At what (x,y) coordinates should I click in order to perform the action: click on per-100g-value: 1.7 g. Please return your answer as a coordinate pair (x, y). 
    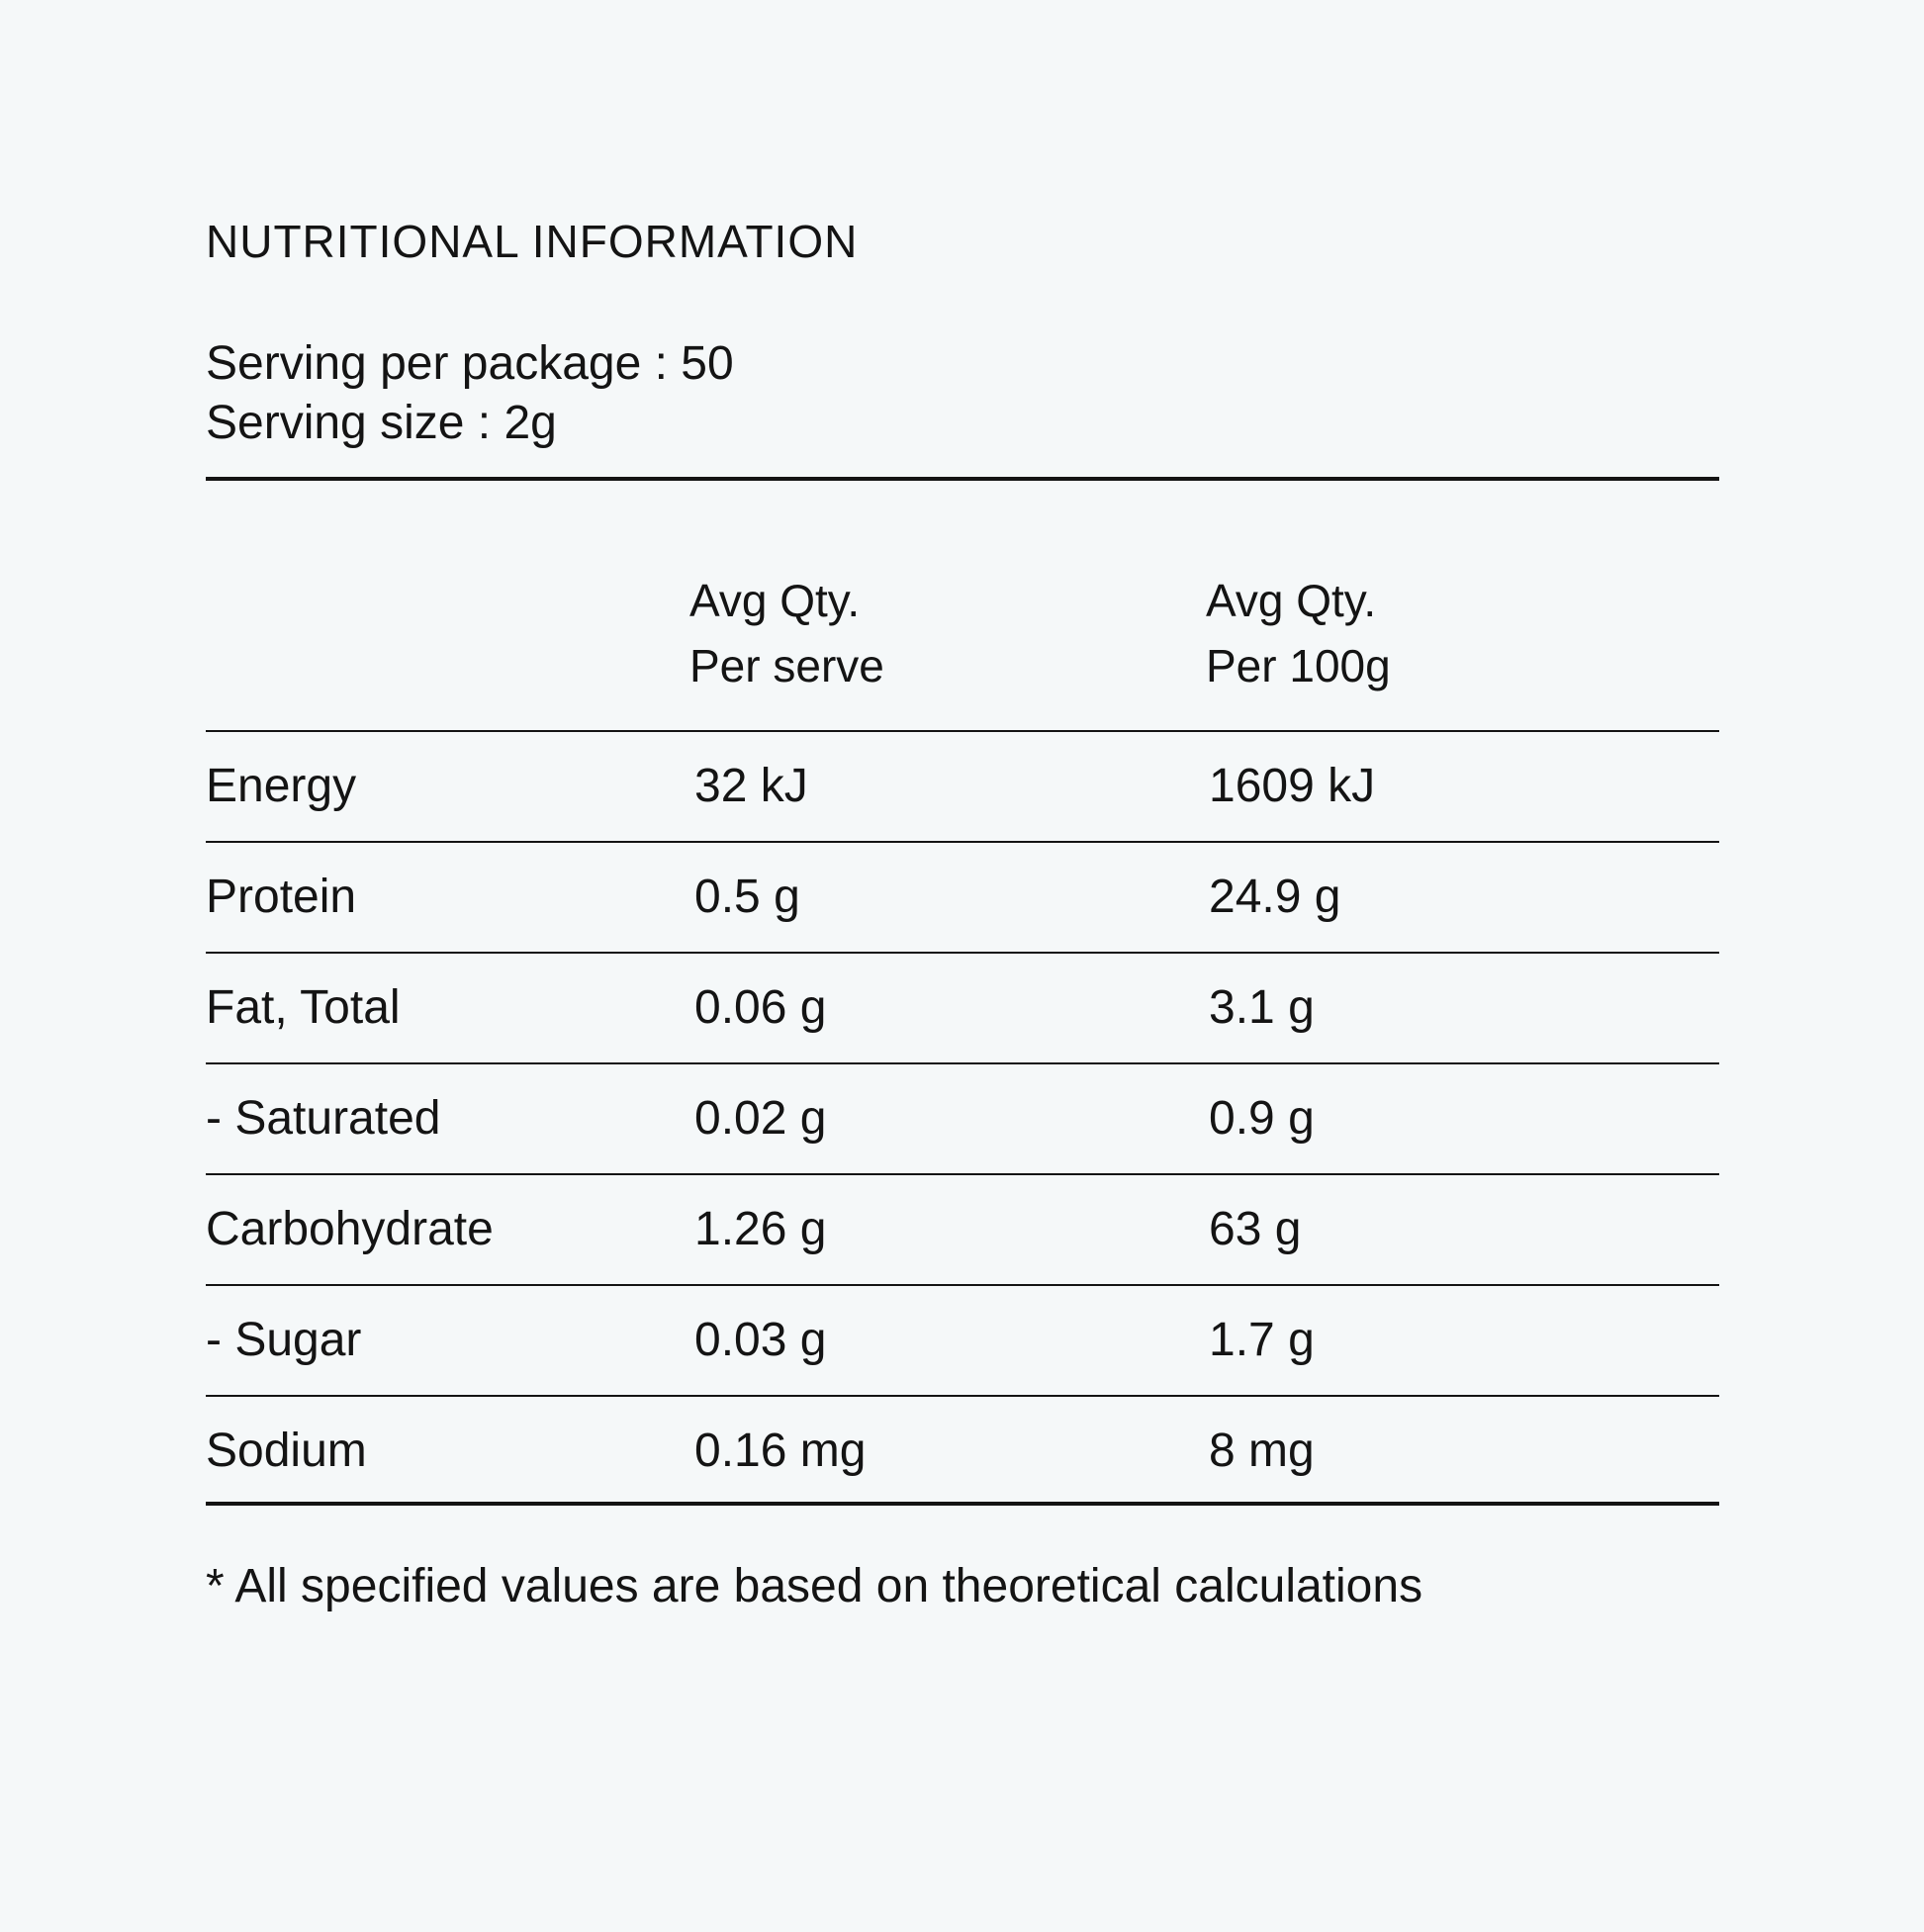
    Looking at the image, I should click on (1262, 1340).